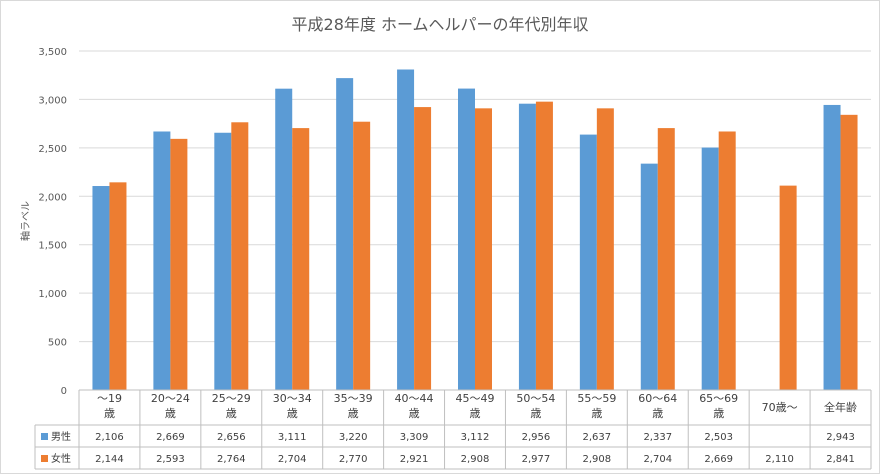 This screenshot has height=474, width=880. Describe the element at coordinates (536, 459) in the screenshot. I see `data-label: 2,977` at that location.